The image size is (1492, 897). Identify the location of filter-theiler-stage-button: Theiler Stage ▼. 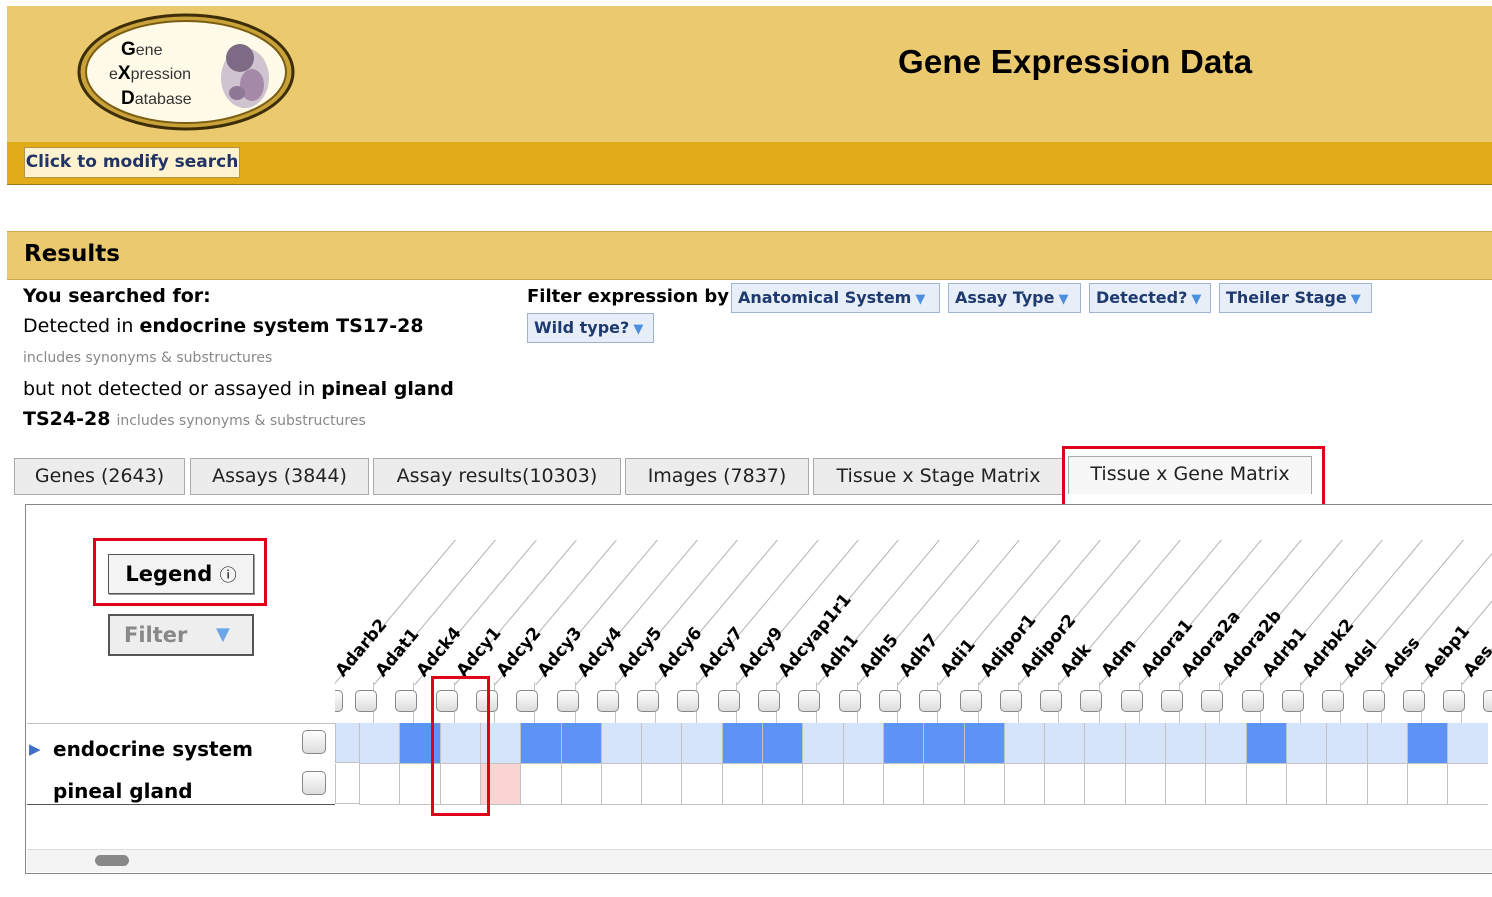
(1295, 298).